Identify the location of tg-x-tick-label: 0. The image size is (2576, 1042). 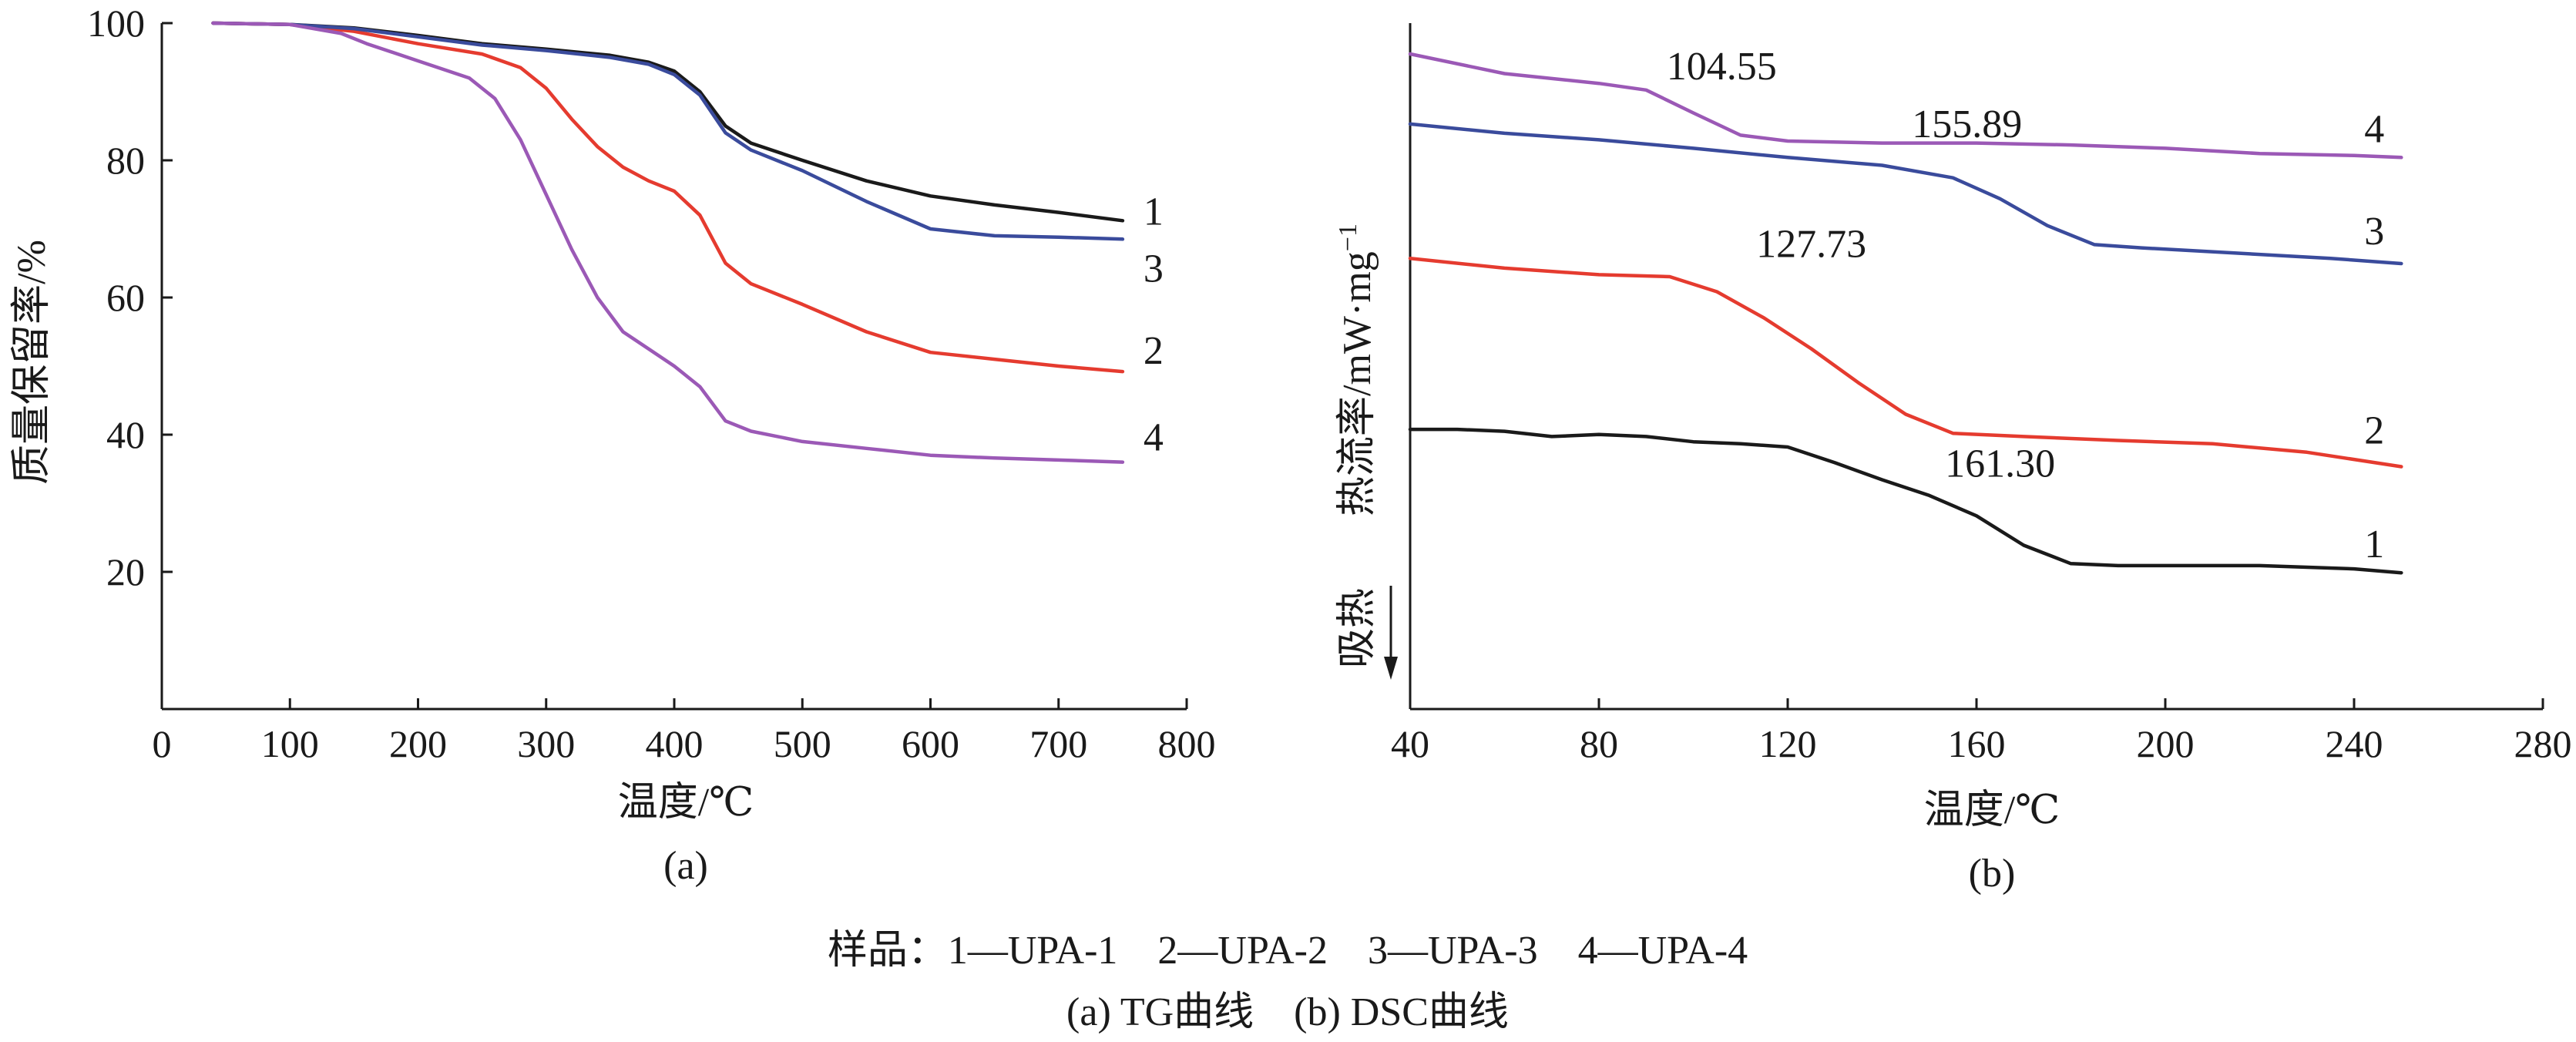
(162, 743).